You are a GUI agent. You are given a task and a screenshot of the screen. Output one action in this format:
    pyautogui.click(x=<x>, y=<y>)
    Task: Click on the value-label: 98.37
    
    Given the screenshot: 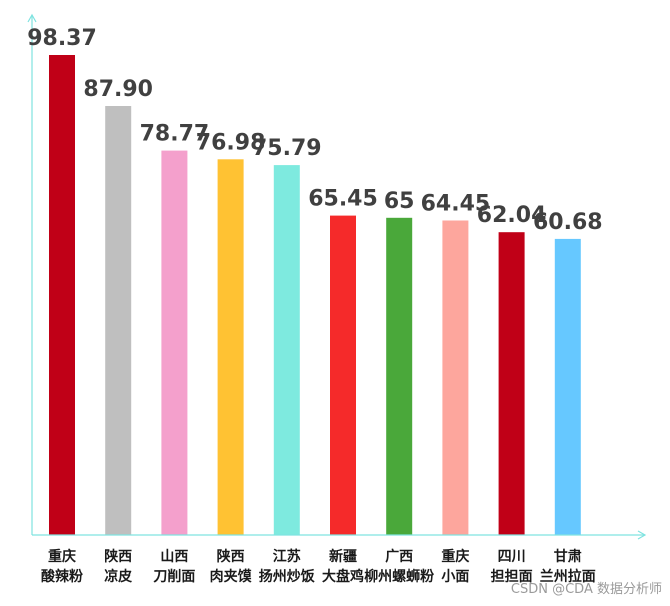 What is the action you would take?
    pyautogui.click(x=62, y=38)
    